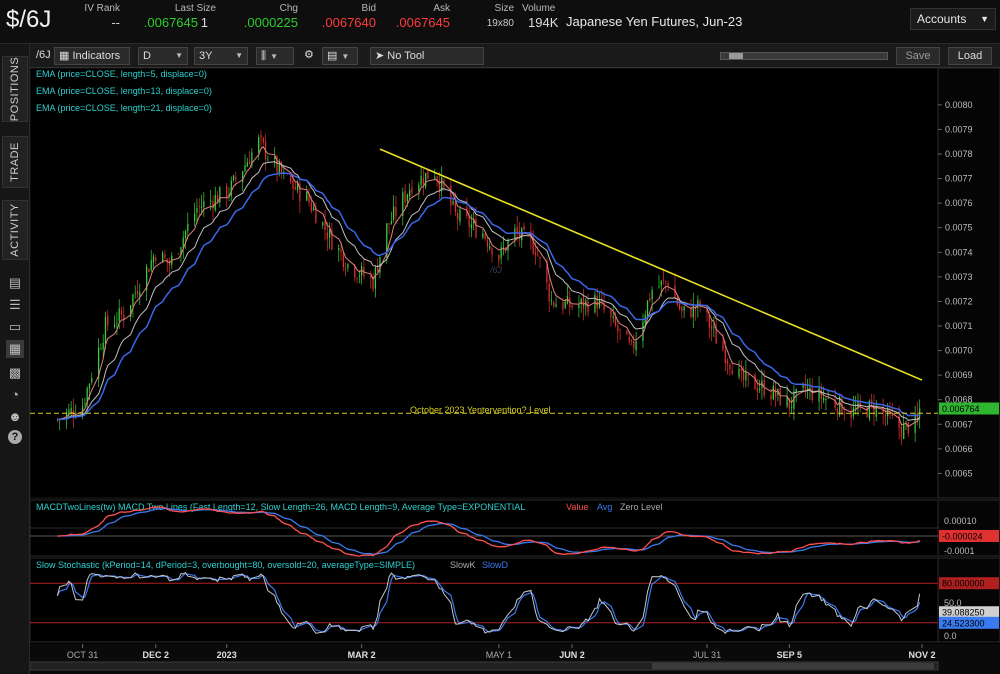 This screenshot has height=674, width=1000. I want to click on y-tick-label: 0.0074, so click(959, 252).